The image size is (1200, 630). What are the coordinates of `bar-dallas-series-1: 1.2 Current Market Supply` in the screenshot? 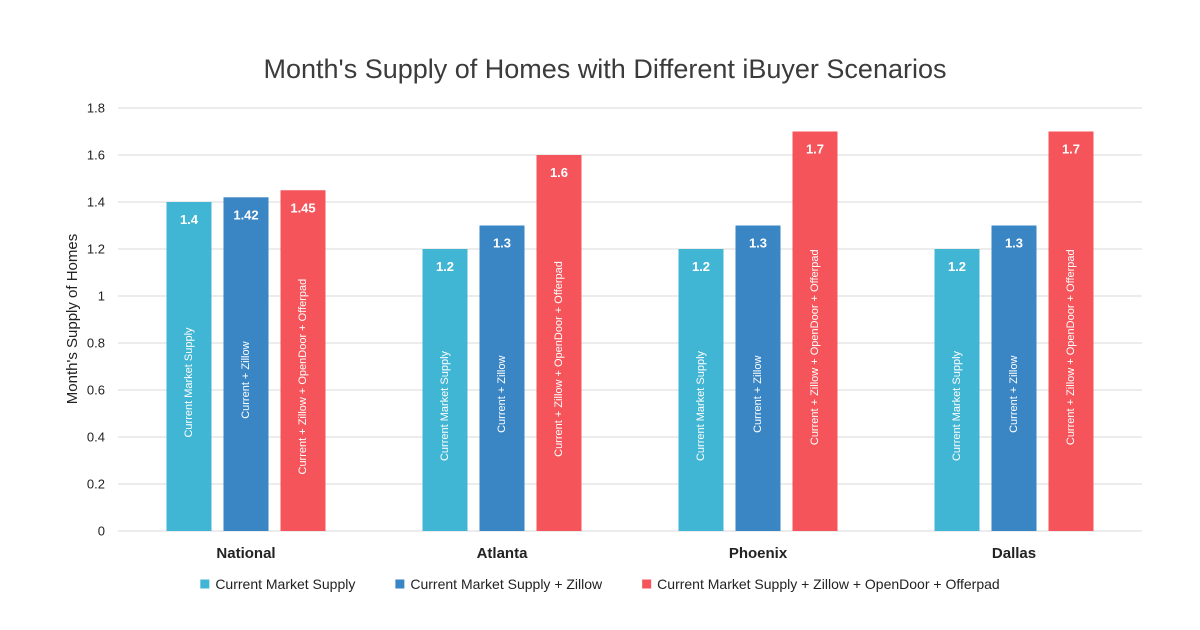 It's located at (957, 390).